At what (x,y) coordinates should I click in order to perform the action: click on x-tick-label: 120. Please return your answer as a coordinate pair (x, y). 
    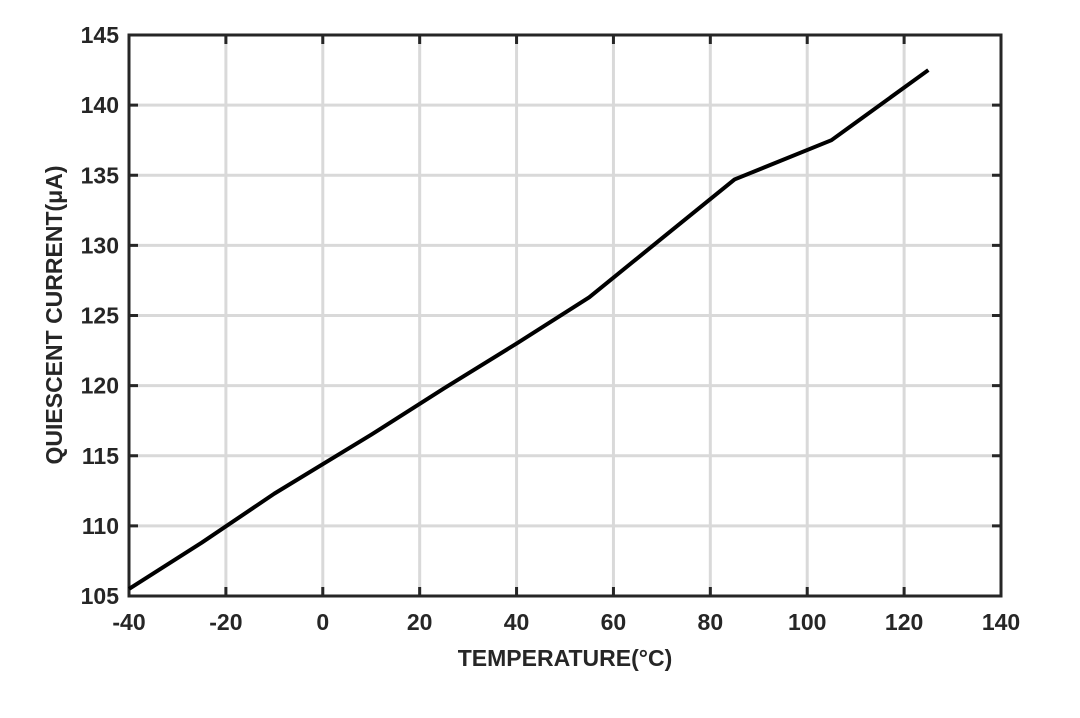
    Looking at the image, I should click on (904, 622).